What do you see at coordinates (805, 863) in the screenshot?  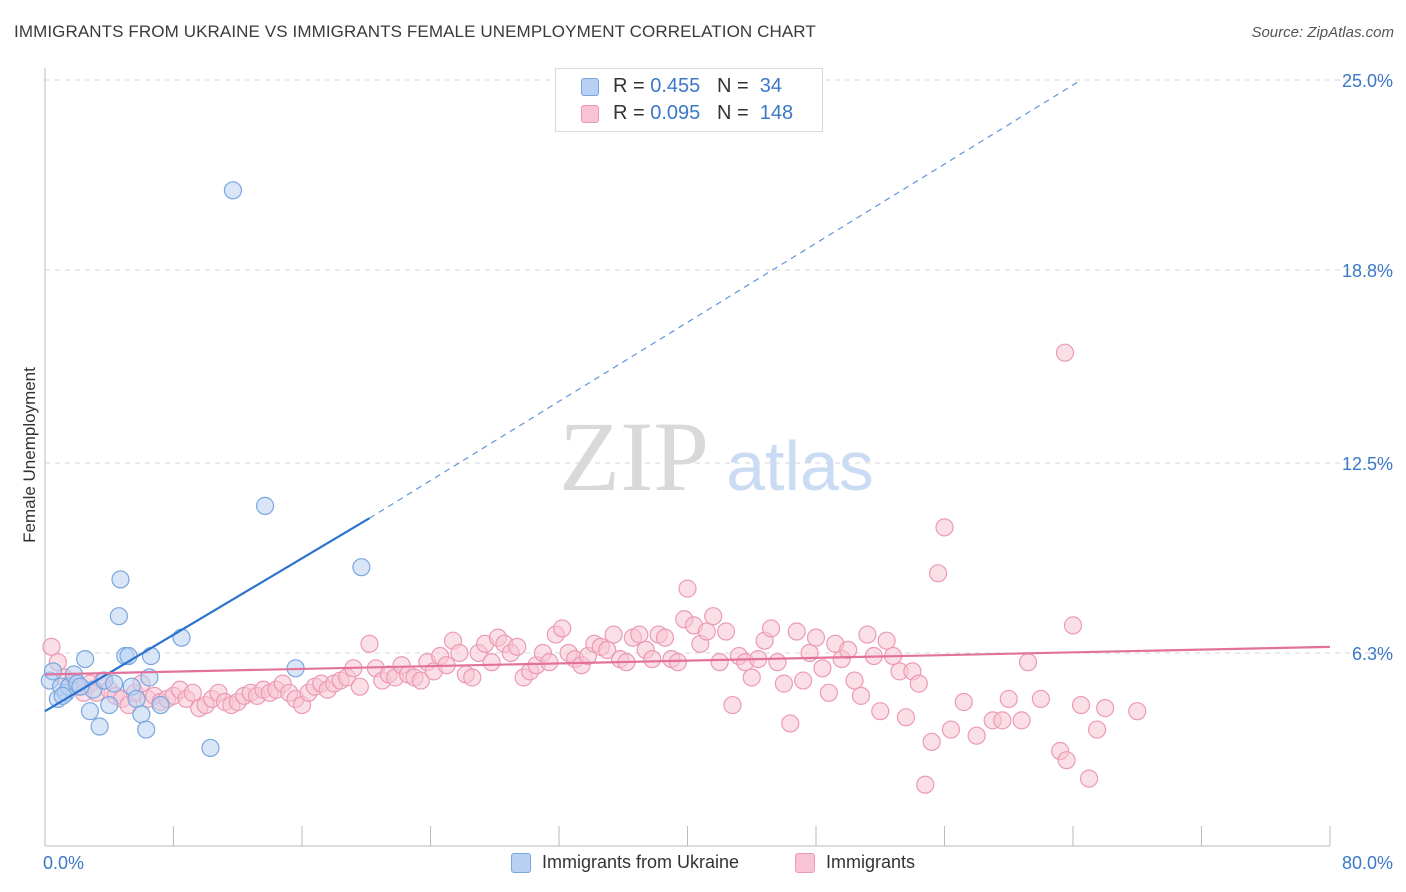 I see `immigrants-legend-swatch-icon` at bounding box center [805, 863].